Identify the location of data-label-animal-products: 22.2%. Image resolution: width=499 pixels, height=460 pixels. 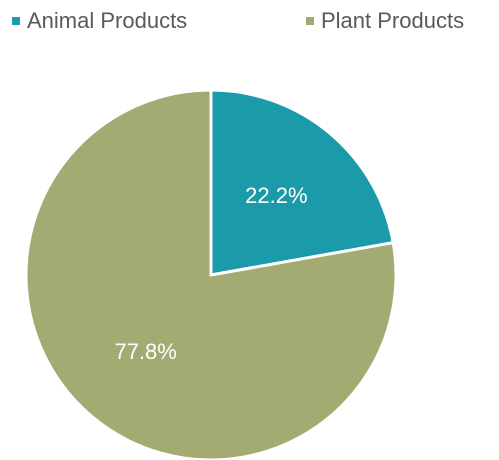
(276, 195).